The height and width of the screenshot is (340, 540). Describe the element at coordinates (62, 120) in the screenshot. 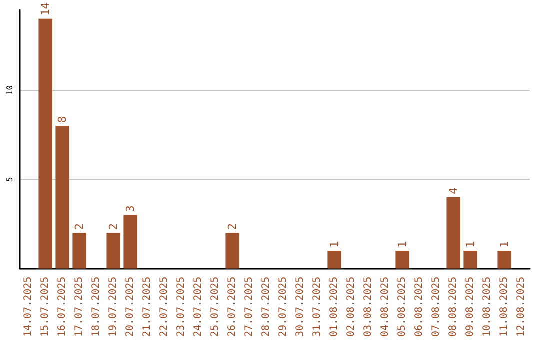

I see `data-label: 8` at that location.